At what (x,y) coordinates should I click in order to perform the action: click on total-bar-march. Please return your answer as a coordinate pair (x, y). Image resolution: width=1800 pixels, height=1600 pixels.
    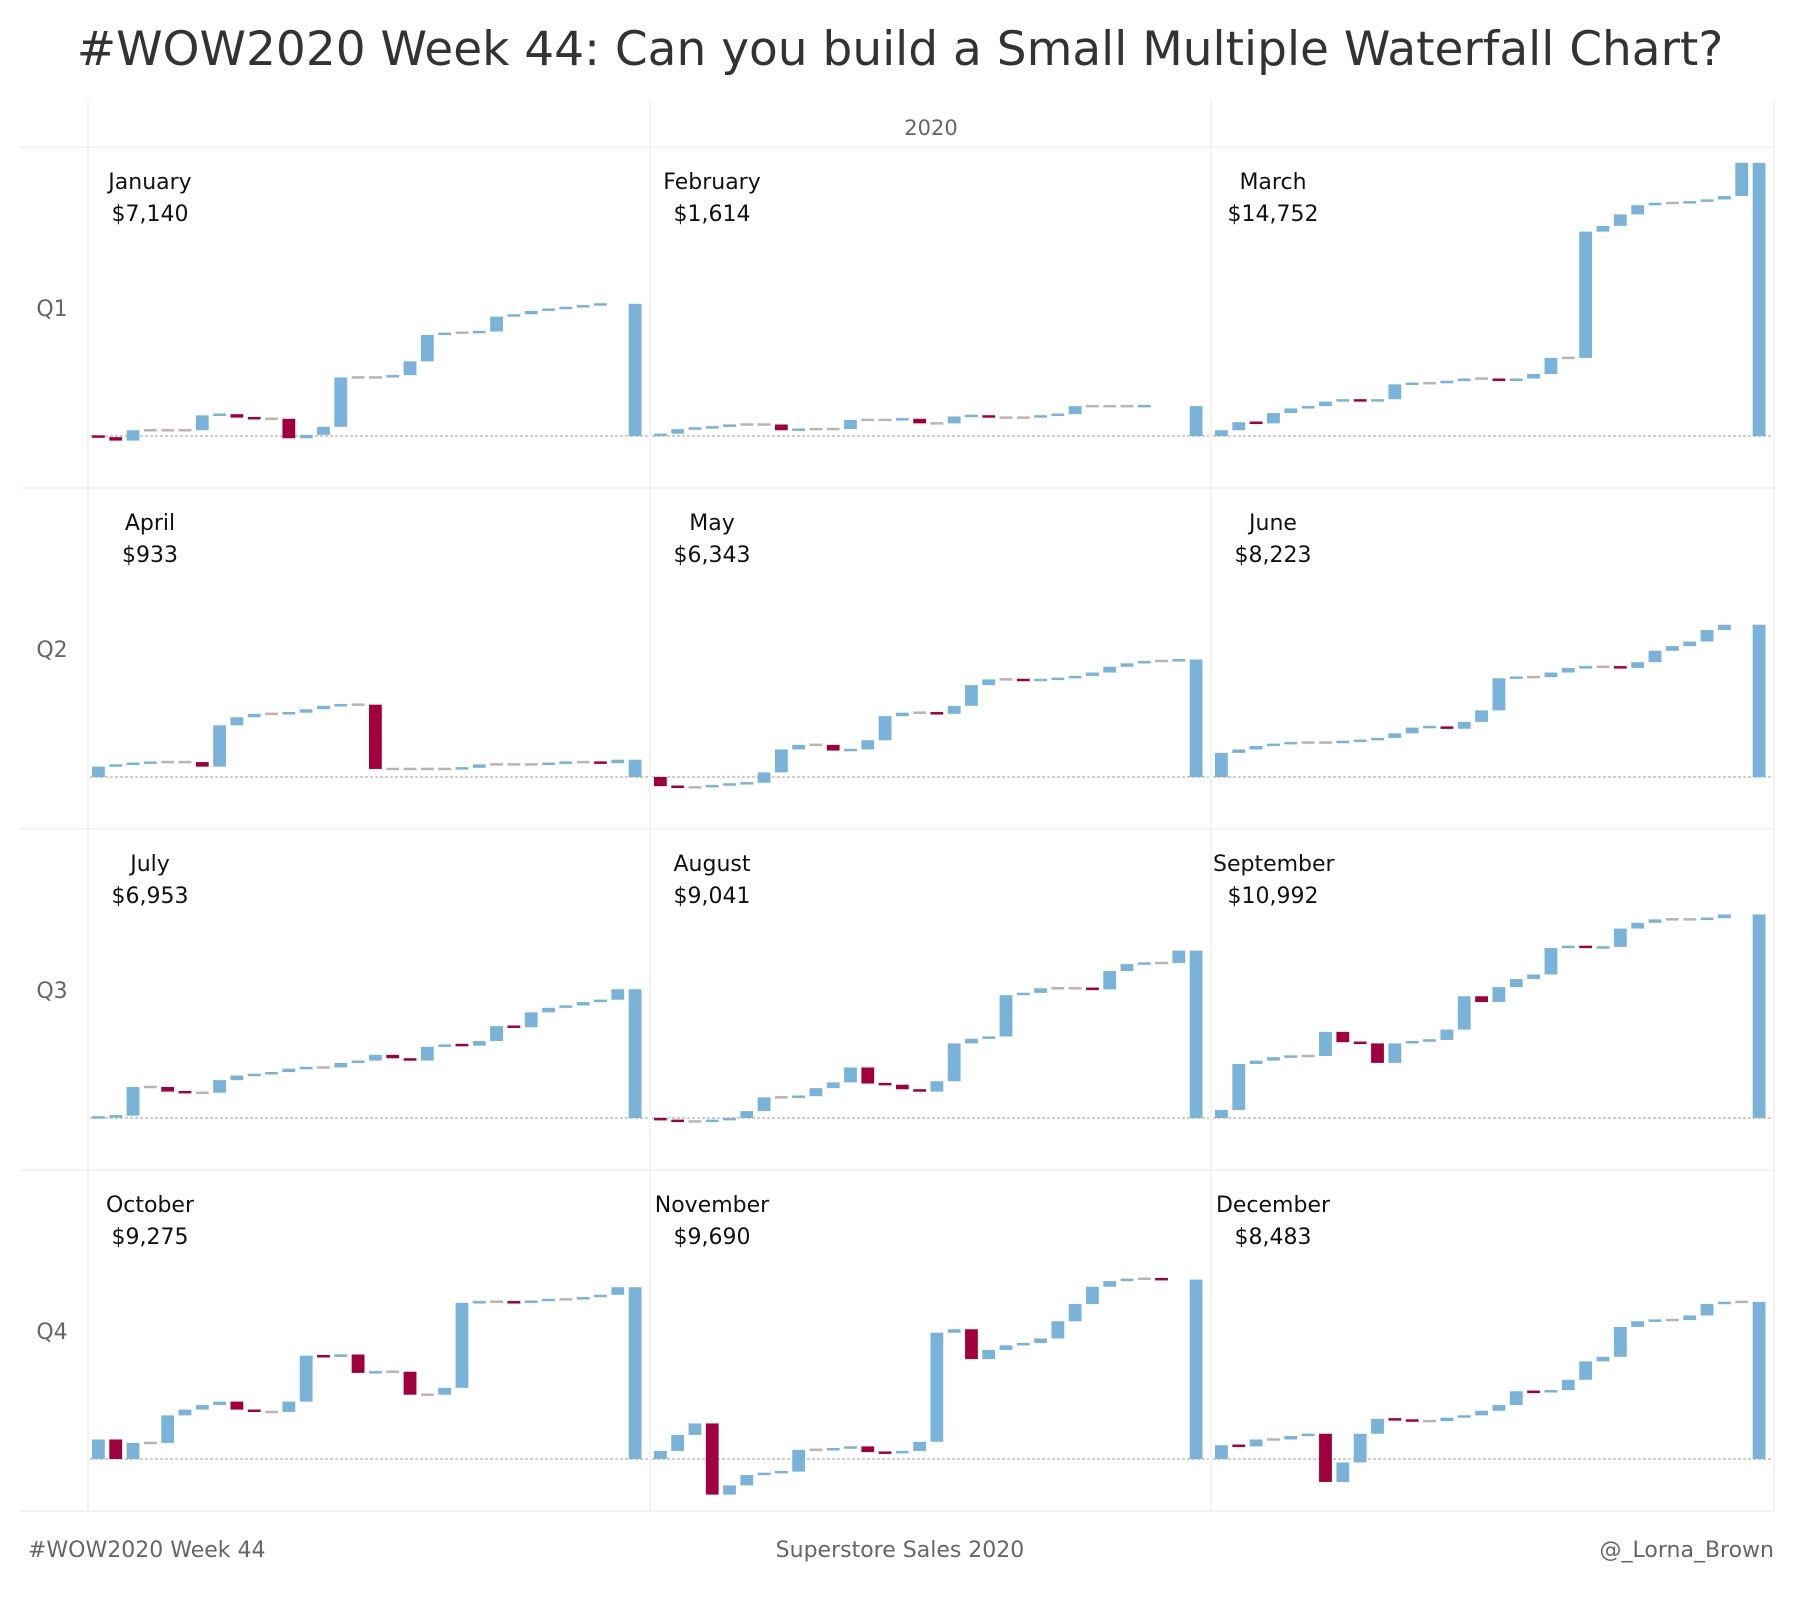
    Looking at the image, I should click on (1759, 299).